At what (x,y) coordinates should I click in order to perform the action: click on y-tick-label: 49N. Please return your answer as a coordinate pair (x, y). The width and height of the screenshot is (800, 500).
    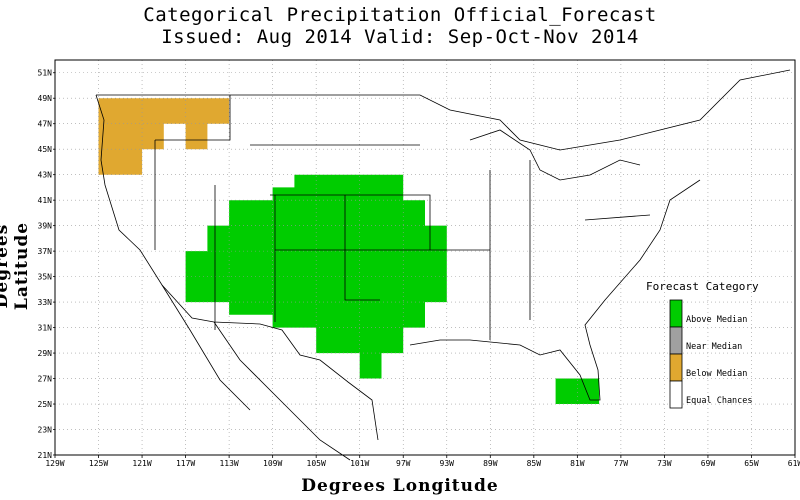
    Looking at the image, I should click on (45, 98).